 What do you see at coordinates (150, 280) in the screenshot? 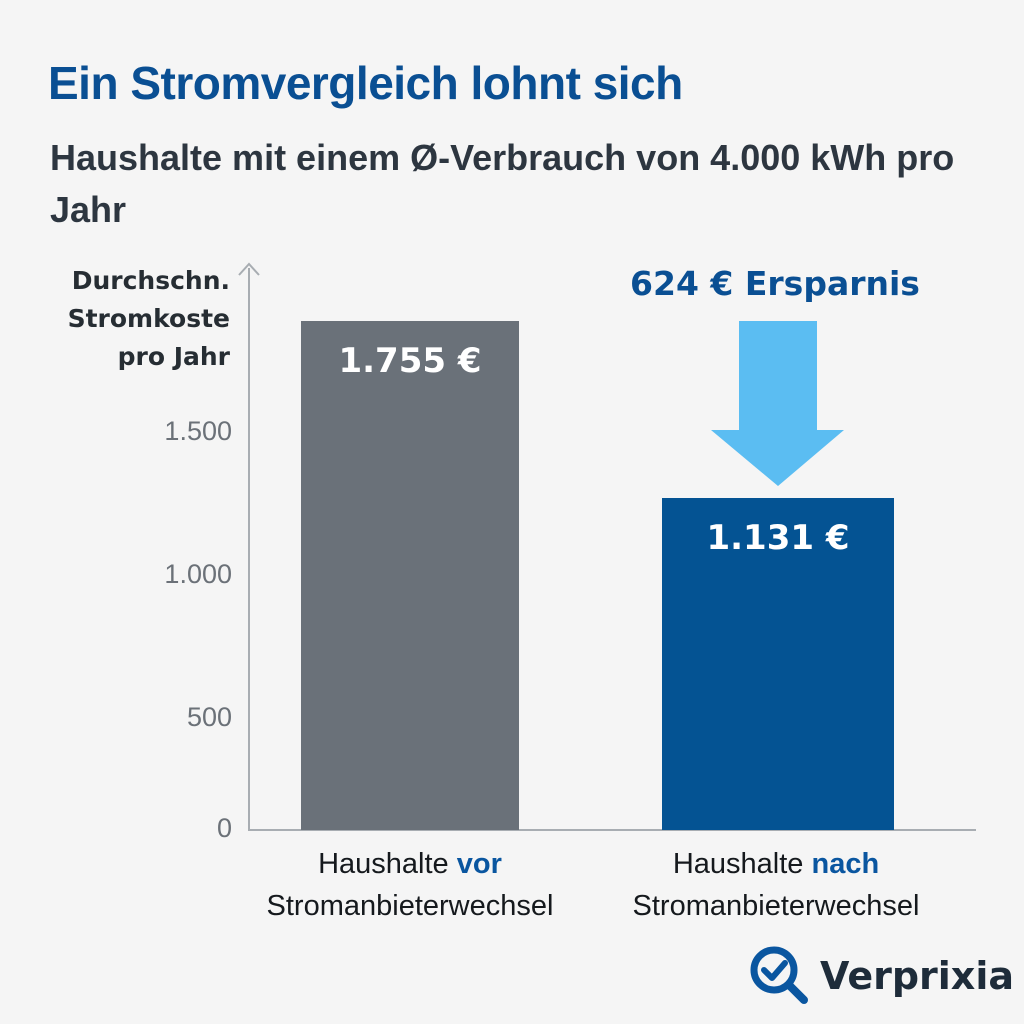
I see `y-axis-label-line: Durchschn.` at bounding box center [150, 280].